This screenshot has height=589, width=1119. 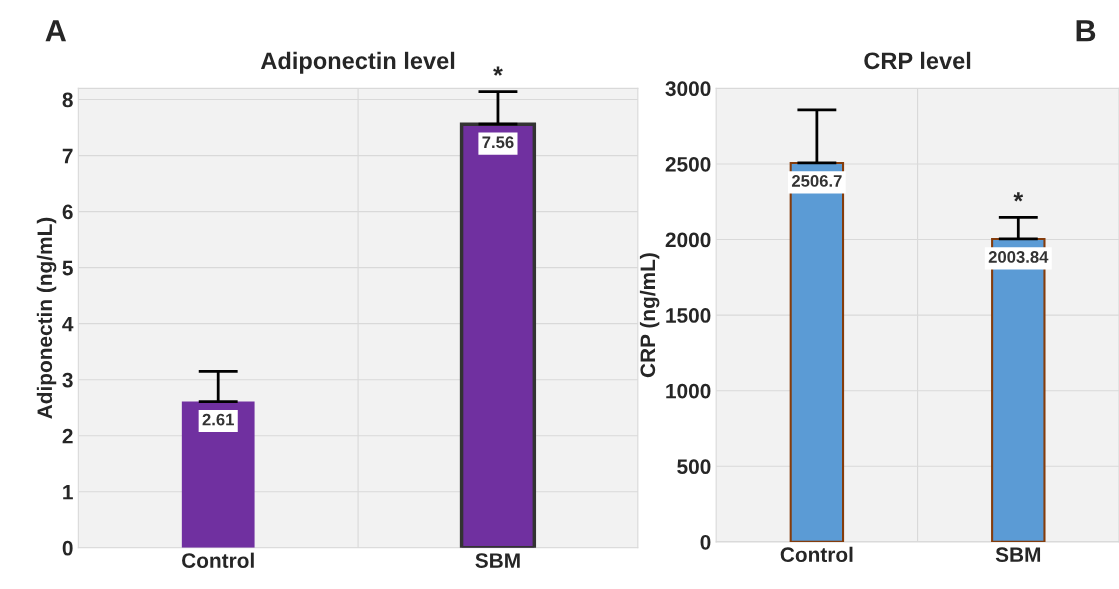 What do you see at coordinates (688, 164) in the screenshot?
I see `y-tick-label: 2500` at bounding box center [688, 164].